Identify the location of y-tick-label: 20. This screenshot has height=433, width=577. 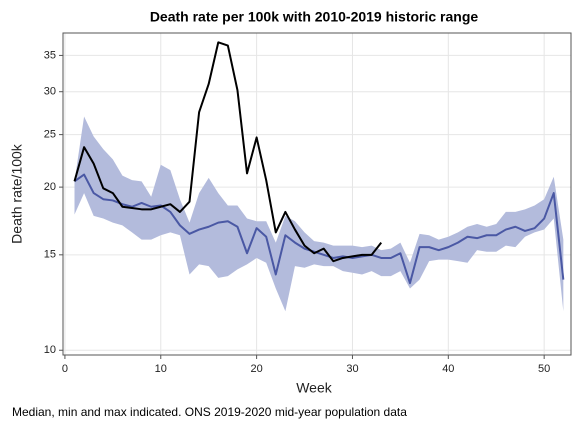
(50, 187).